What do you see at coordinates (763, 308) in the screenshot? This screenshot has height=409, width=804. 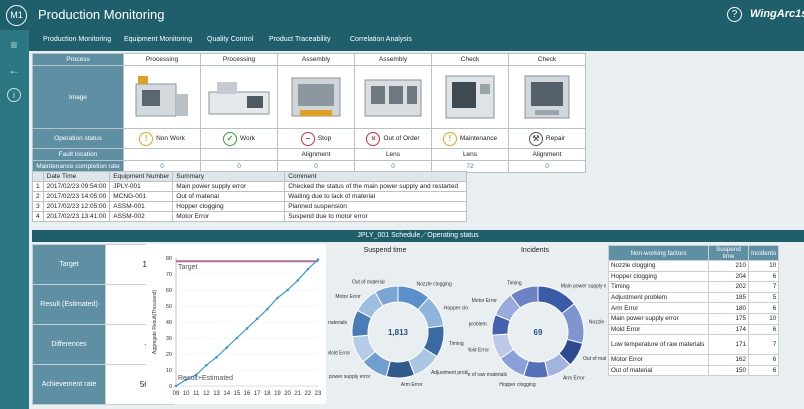 I see `incidents: 6` at bounding box center [763, 308].